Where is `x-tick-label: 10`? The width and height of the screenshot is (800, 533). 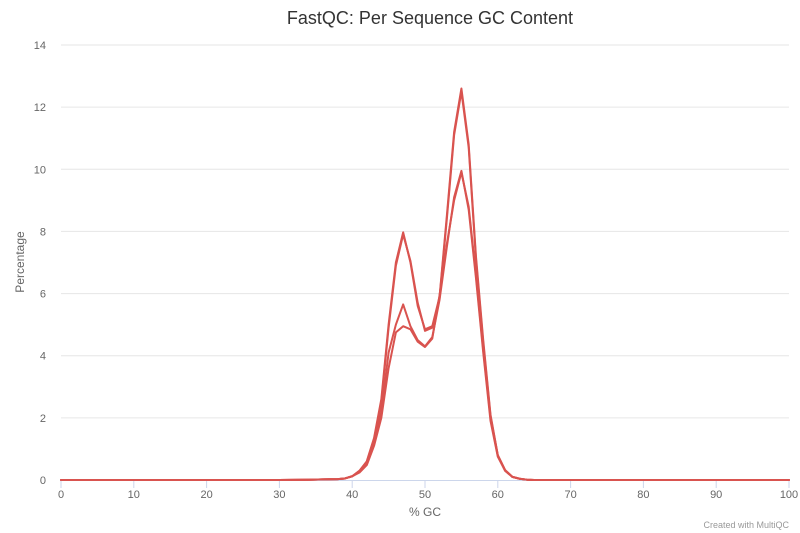
x-tick-label: 10 is located at coordinates (134, 495).